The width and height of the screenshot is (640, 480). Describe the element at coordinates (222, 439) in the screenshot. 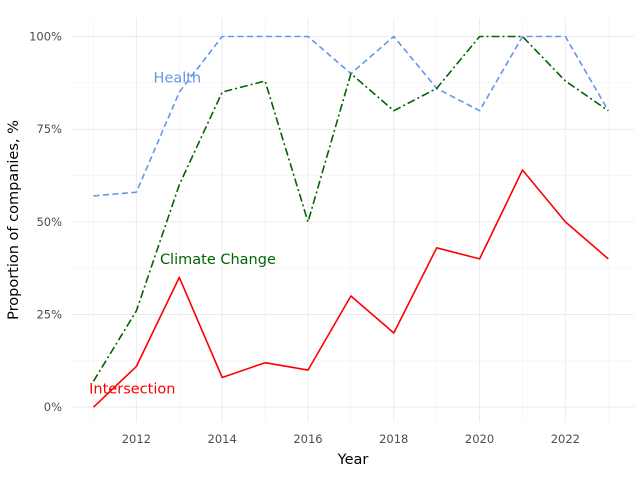

I see `x-tick-label: 2014` at that location.